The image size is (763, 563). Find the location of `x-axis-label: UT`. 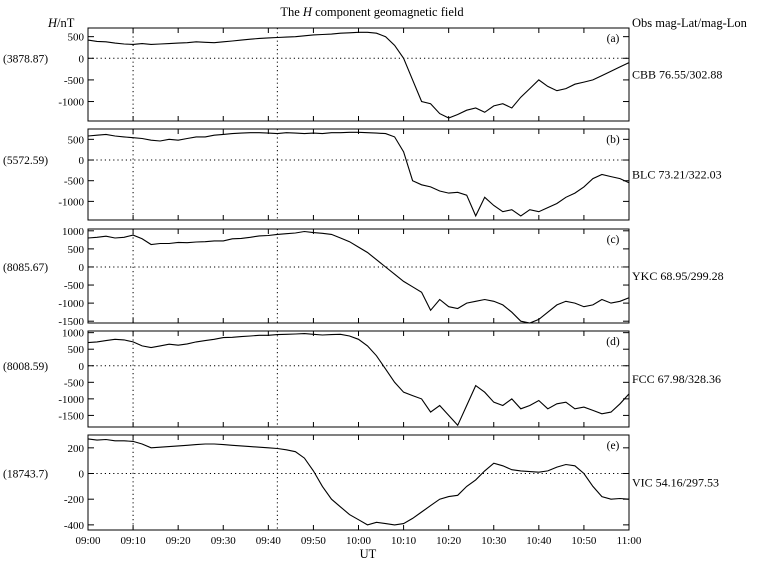

x-axis-label: UT is located at coordinates (368, 554).